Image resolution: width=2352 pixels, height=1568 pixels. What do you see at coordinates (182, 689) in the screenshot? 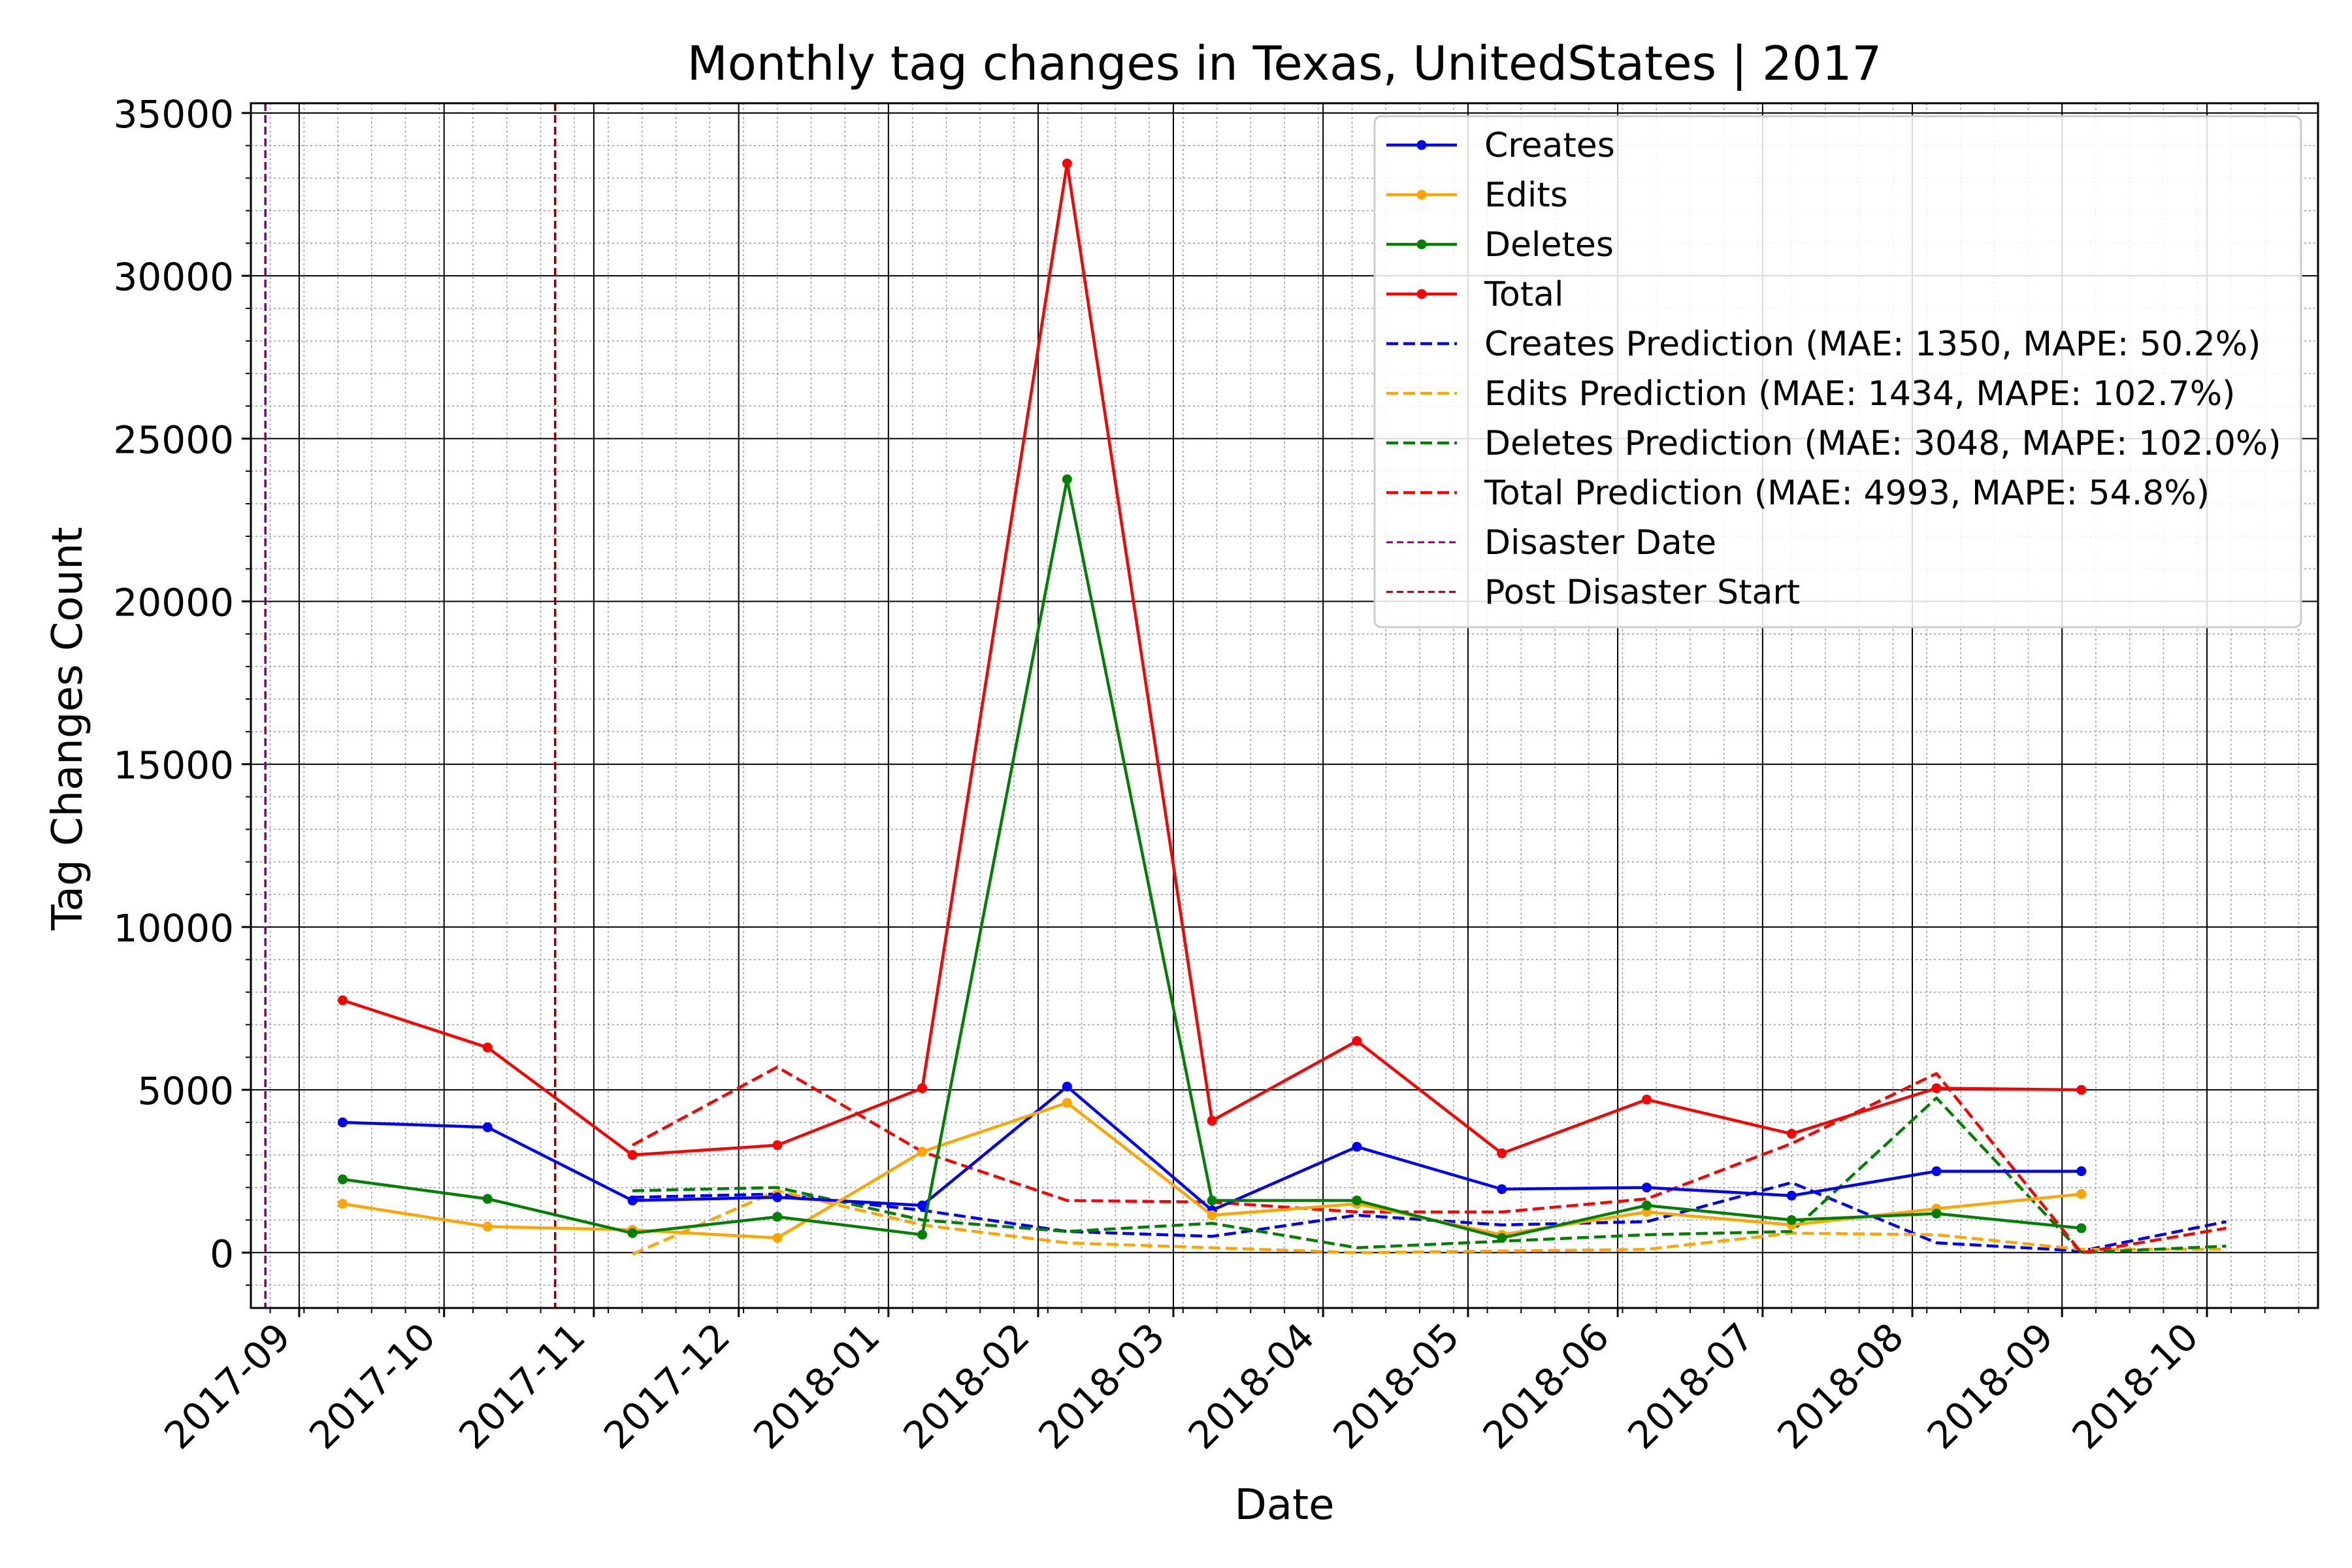
I see `y-axis: 0 5000 10000 15000 20000 25000 30000 35000` at bounding box center [182, 689].